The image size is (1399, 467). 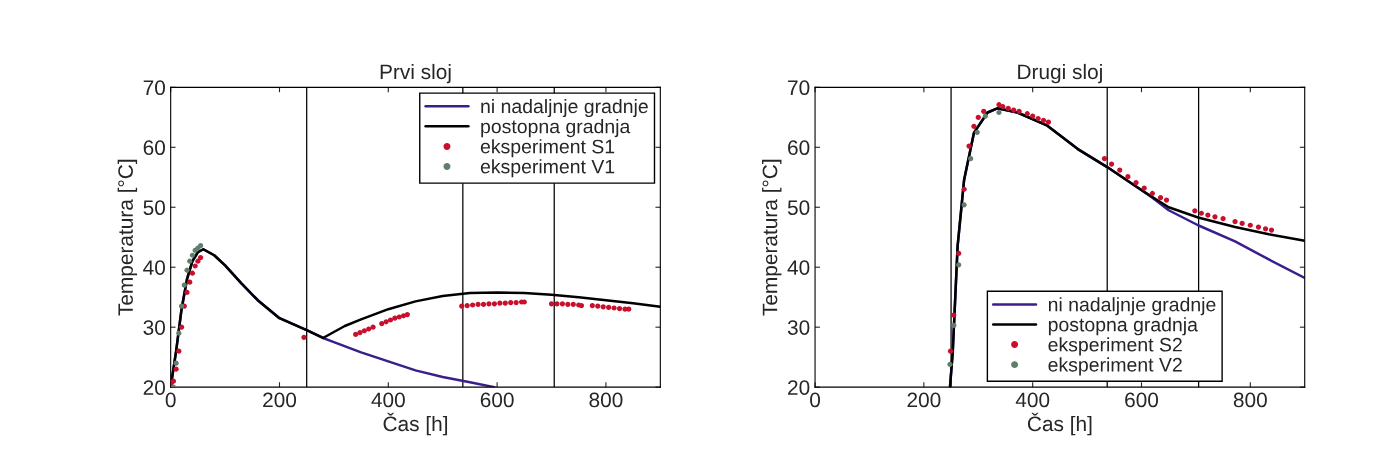 I want to click on chart-title: Prvi sloj, so click(x=415, y=73).